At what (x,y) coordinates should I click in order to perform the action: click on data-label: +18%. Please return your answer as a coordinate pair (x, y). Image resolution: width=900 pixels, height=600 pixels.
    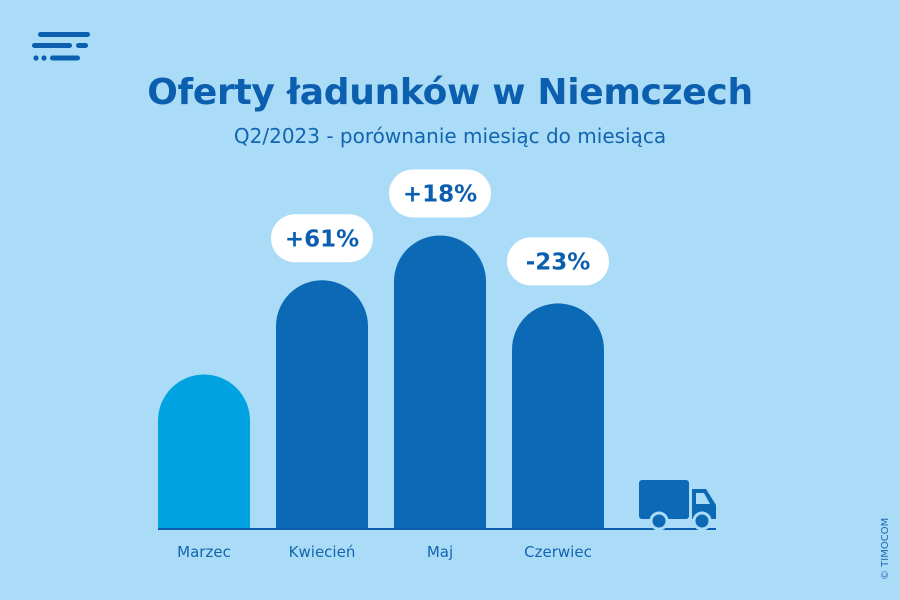
    Looking at the image, I should click on (440, 194).